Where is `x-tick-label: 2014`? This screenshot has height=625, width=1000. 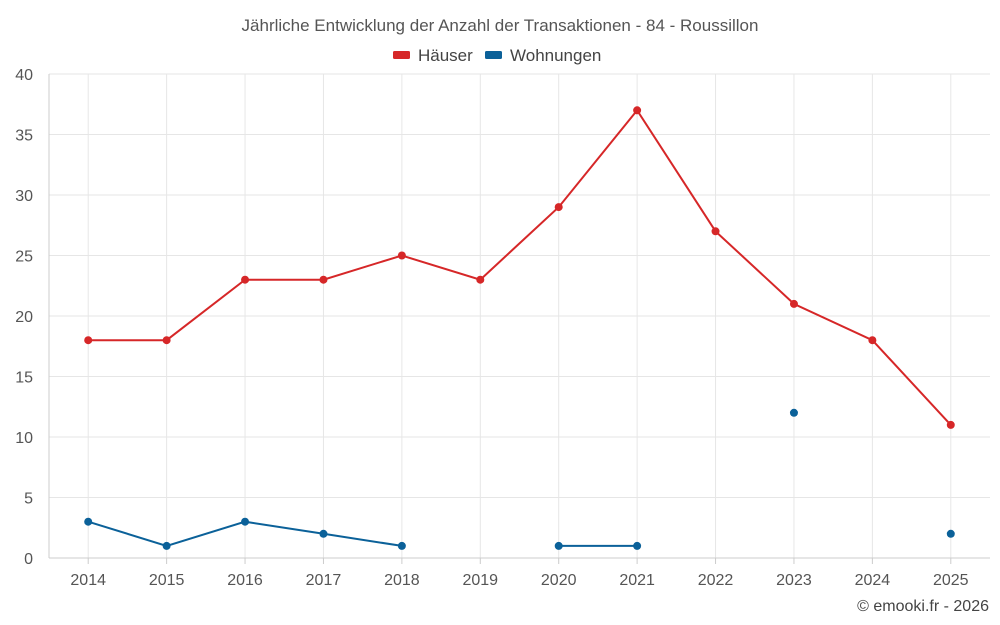 x-tick-label: 2014 is located at coordinates (88, 580).